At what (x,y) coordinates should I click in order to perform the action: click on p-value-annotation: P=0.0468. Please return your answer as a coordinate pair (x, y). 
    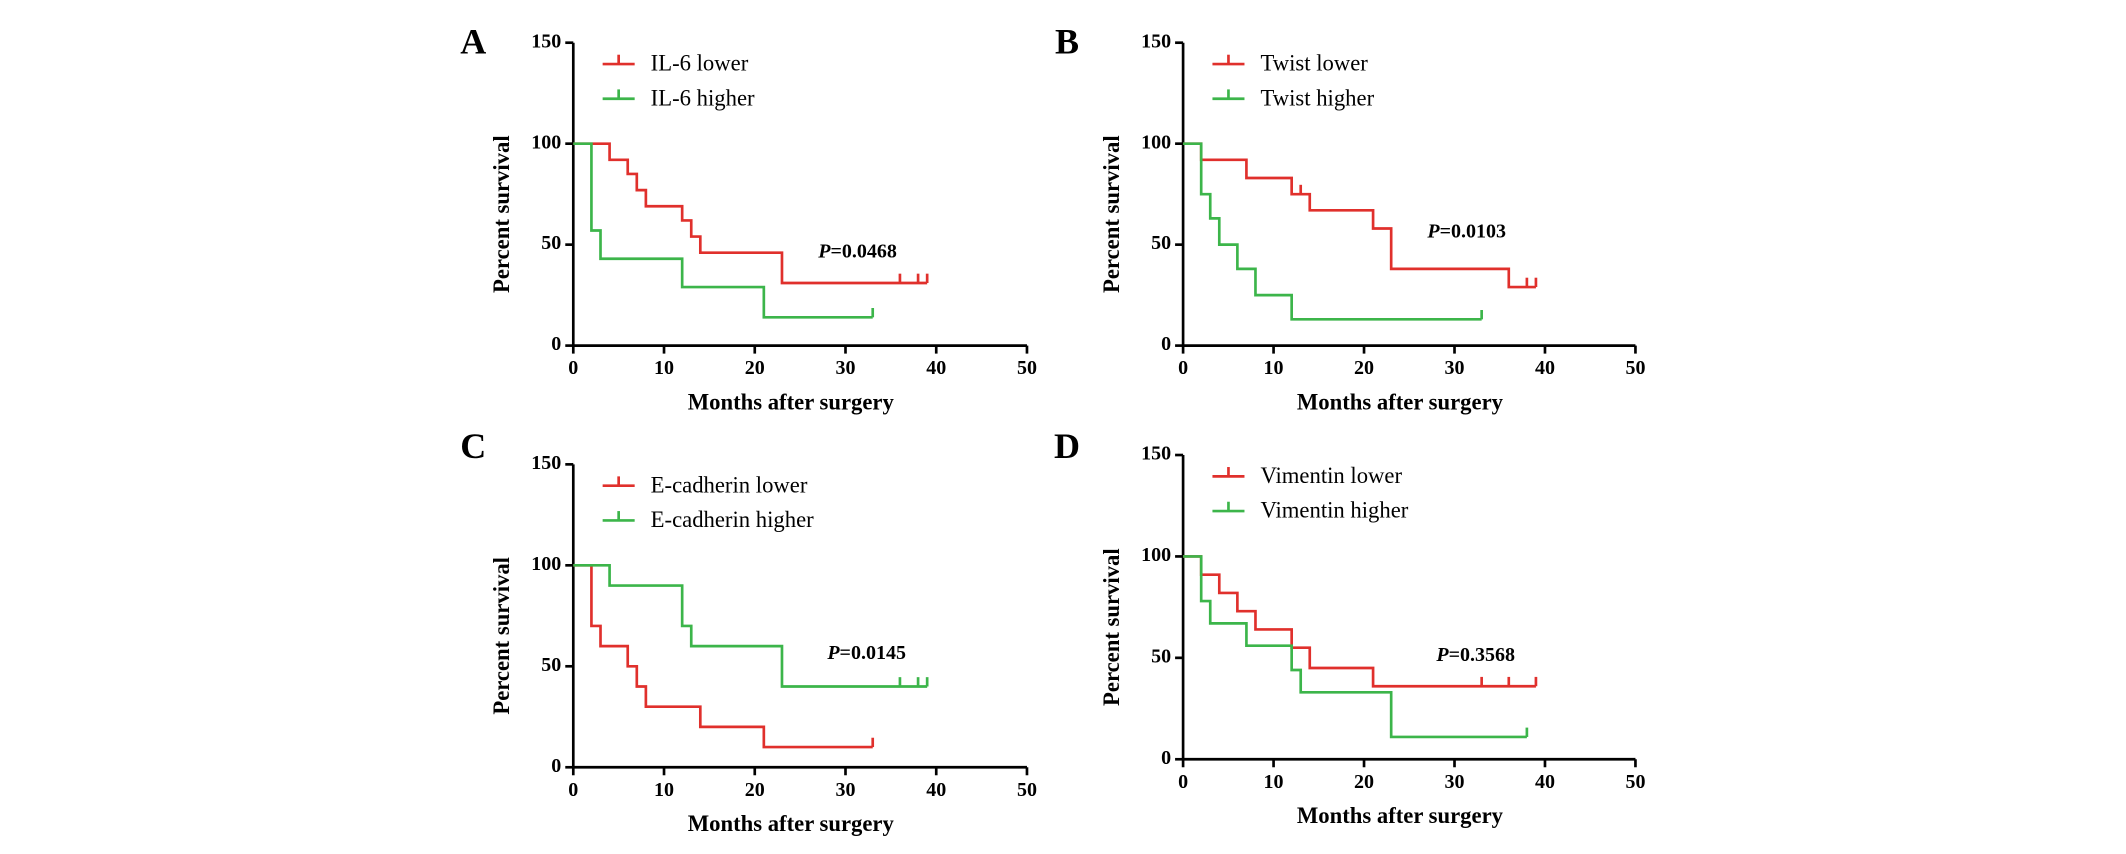
    Looking at the image, I should click on (857, 251).